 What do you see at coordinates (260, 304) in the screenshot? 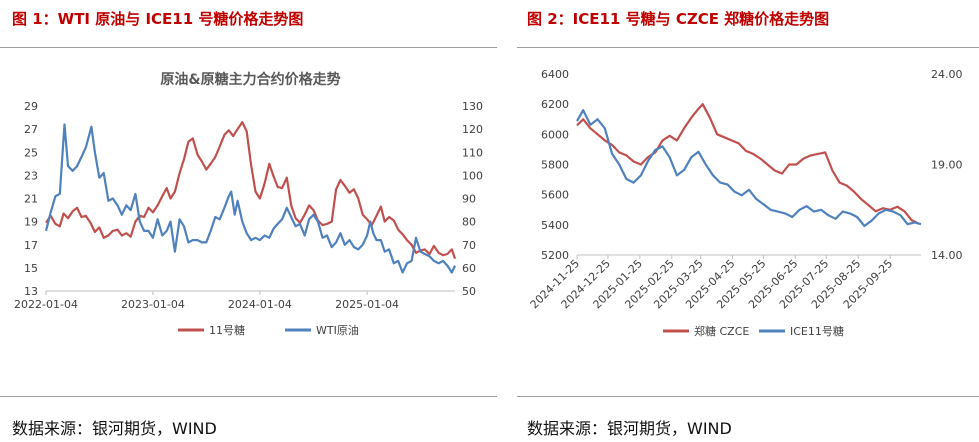
I see `x-tick-label: 2024-01-04` at bounding box center [260, 304].